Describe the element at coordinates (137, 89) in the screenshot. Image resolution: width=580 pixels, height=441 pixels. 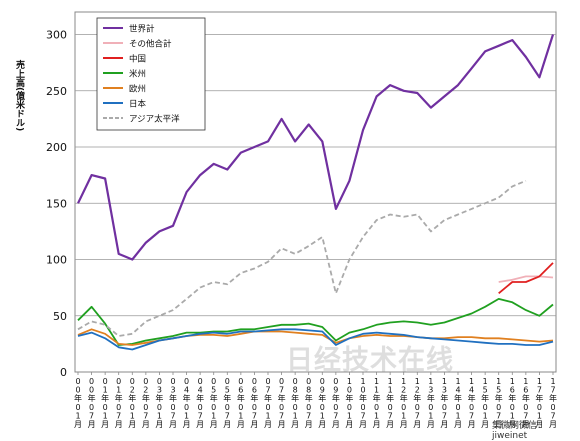
I see `legend-label: 欧州` at that location.